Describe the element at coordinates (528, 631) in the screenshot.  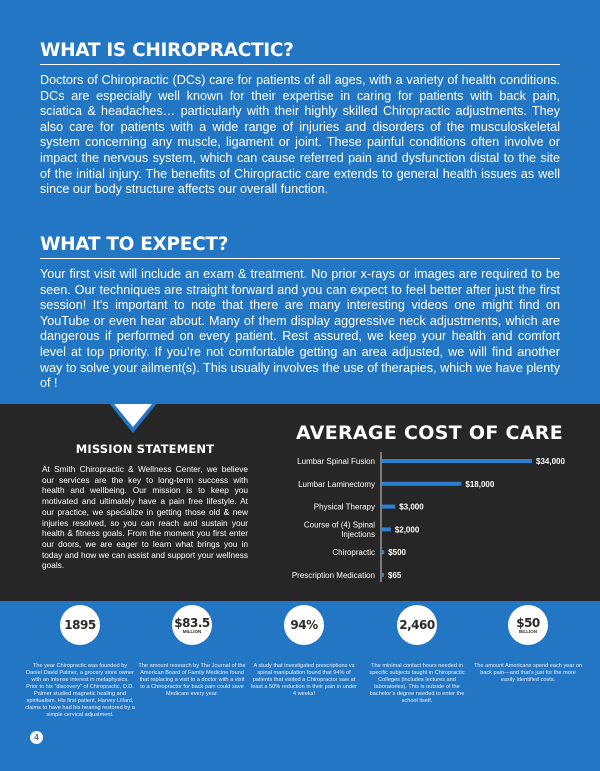
I see `stat-unit: BILLION` at that location.